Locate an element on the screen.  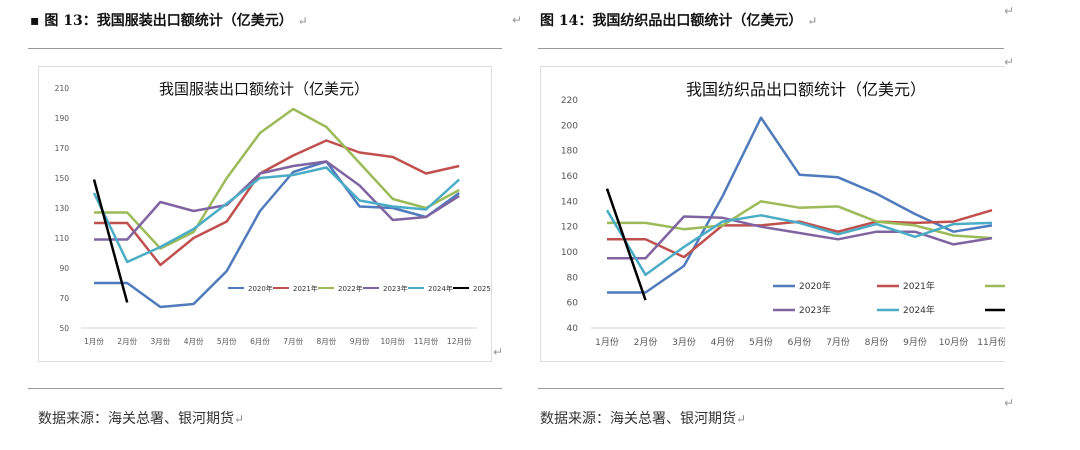
y-tick-label: 80 is located at coordinates (573, 278).